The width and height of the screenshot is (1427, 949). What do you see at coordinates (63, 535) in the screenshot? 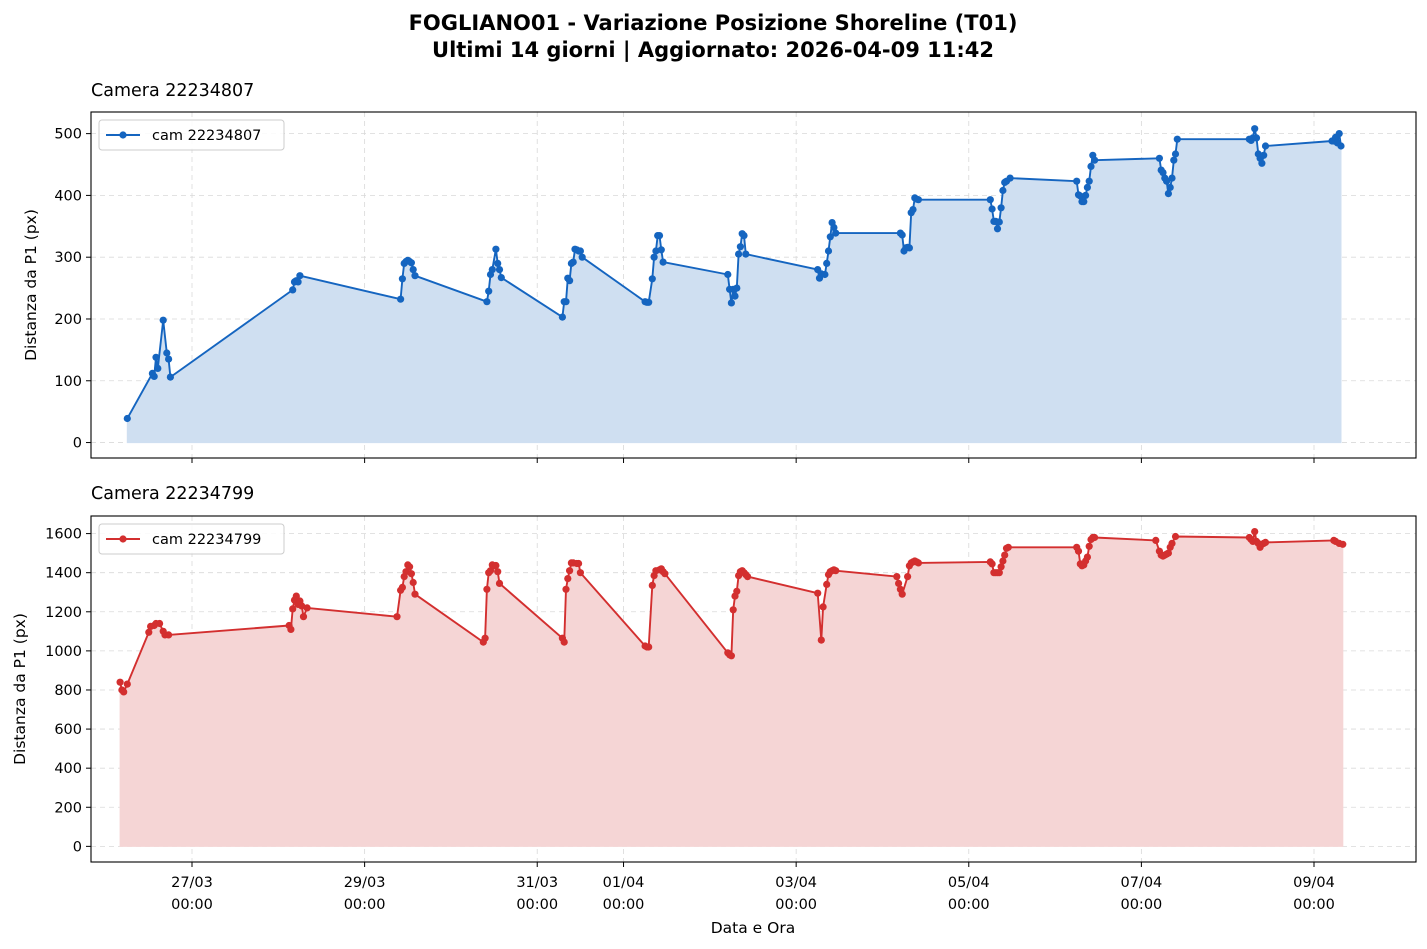
I see `y-tick-label: 1600` at bounding box center [63, 535].